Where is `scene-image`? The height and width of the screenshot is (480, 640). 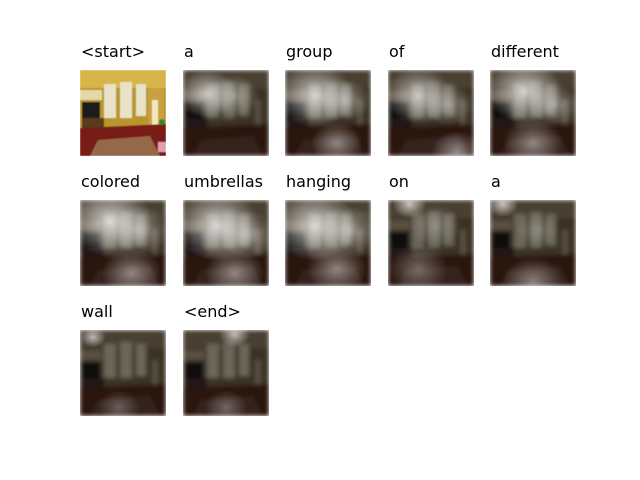
scene-image is located at coordinates (123, 113).